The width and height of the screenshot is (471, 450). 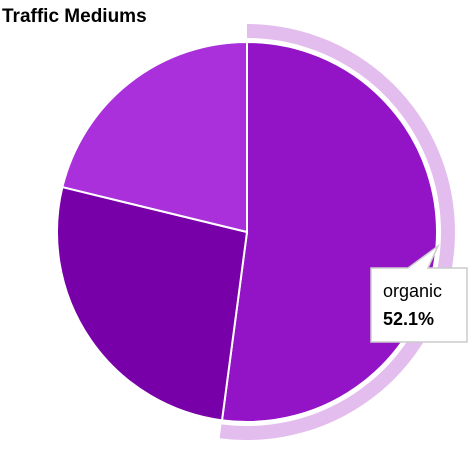 I want to click on tooltip: organic 52.1%, so click(x=419, y=293).